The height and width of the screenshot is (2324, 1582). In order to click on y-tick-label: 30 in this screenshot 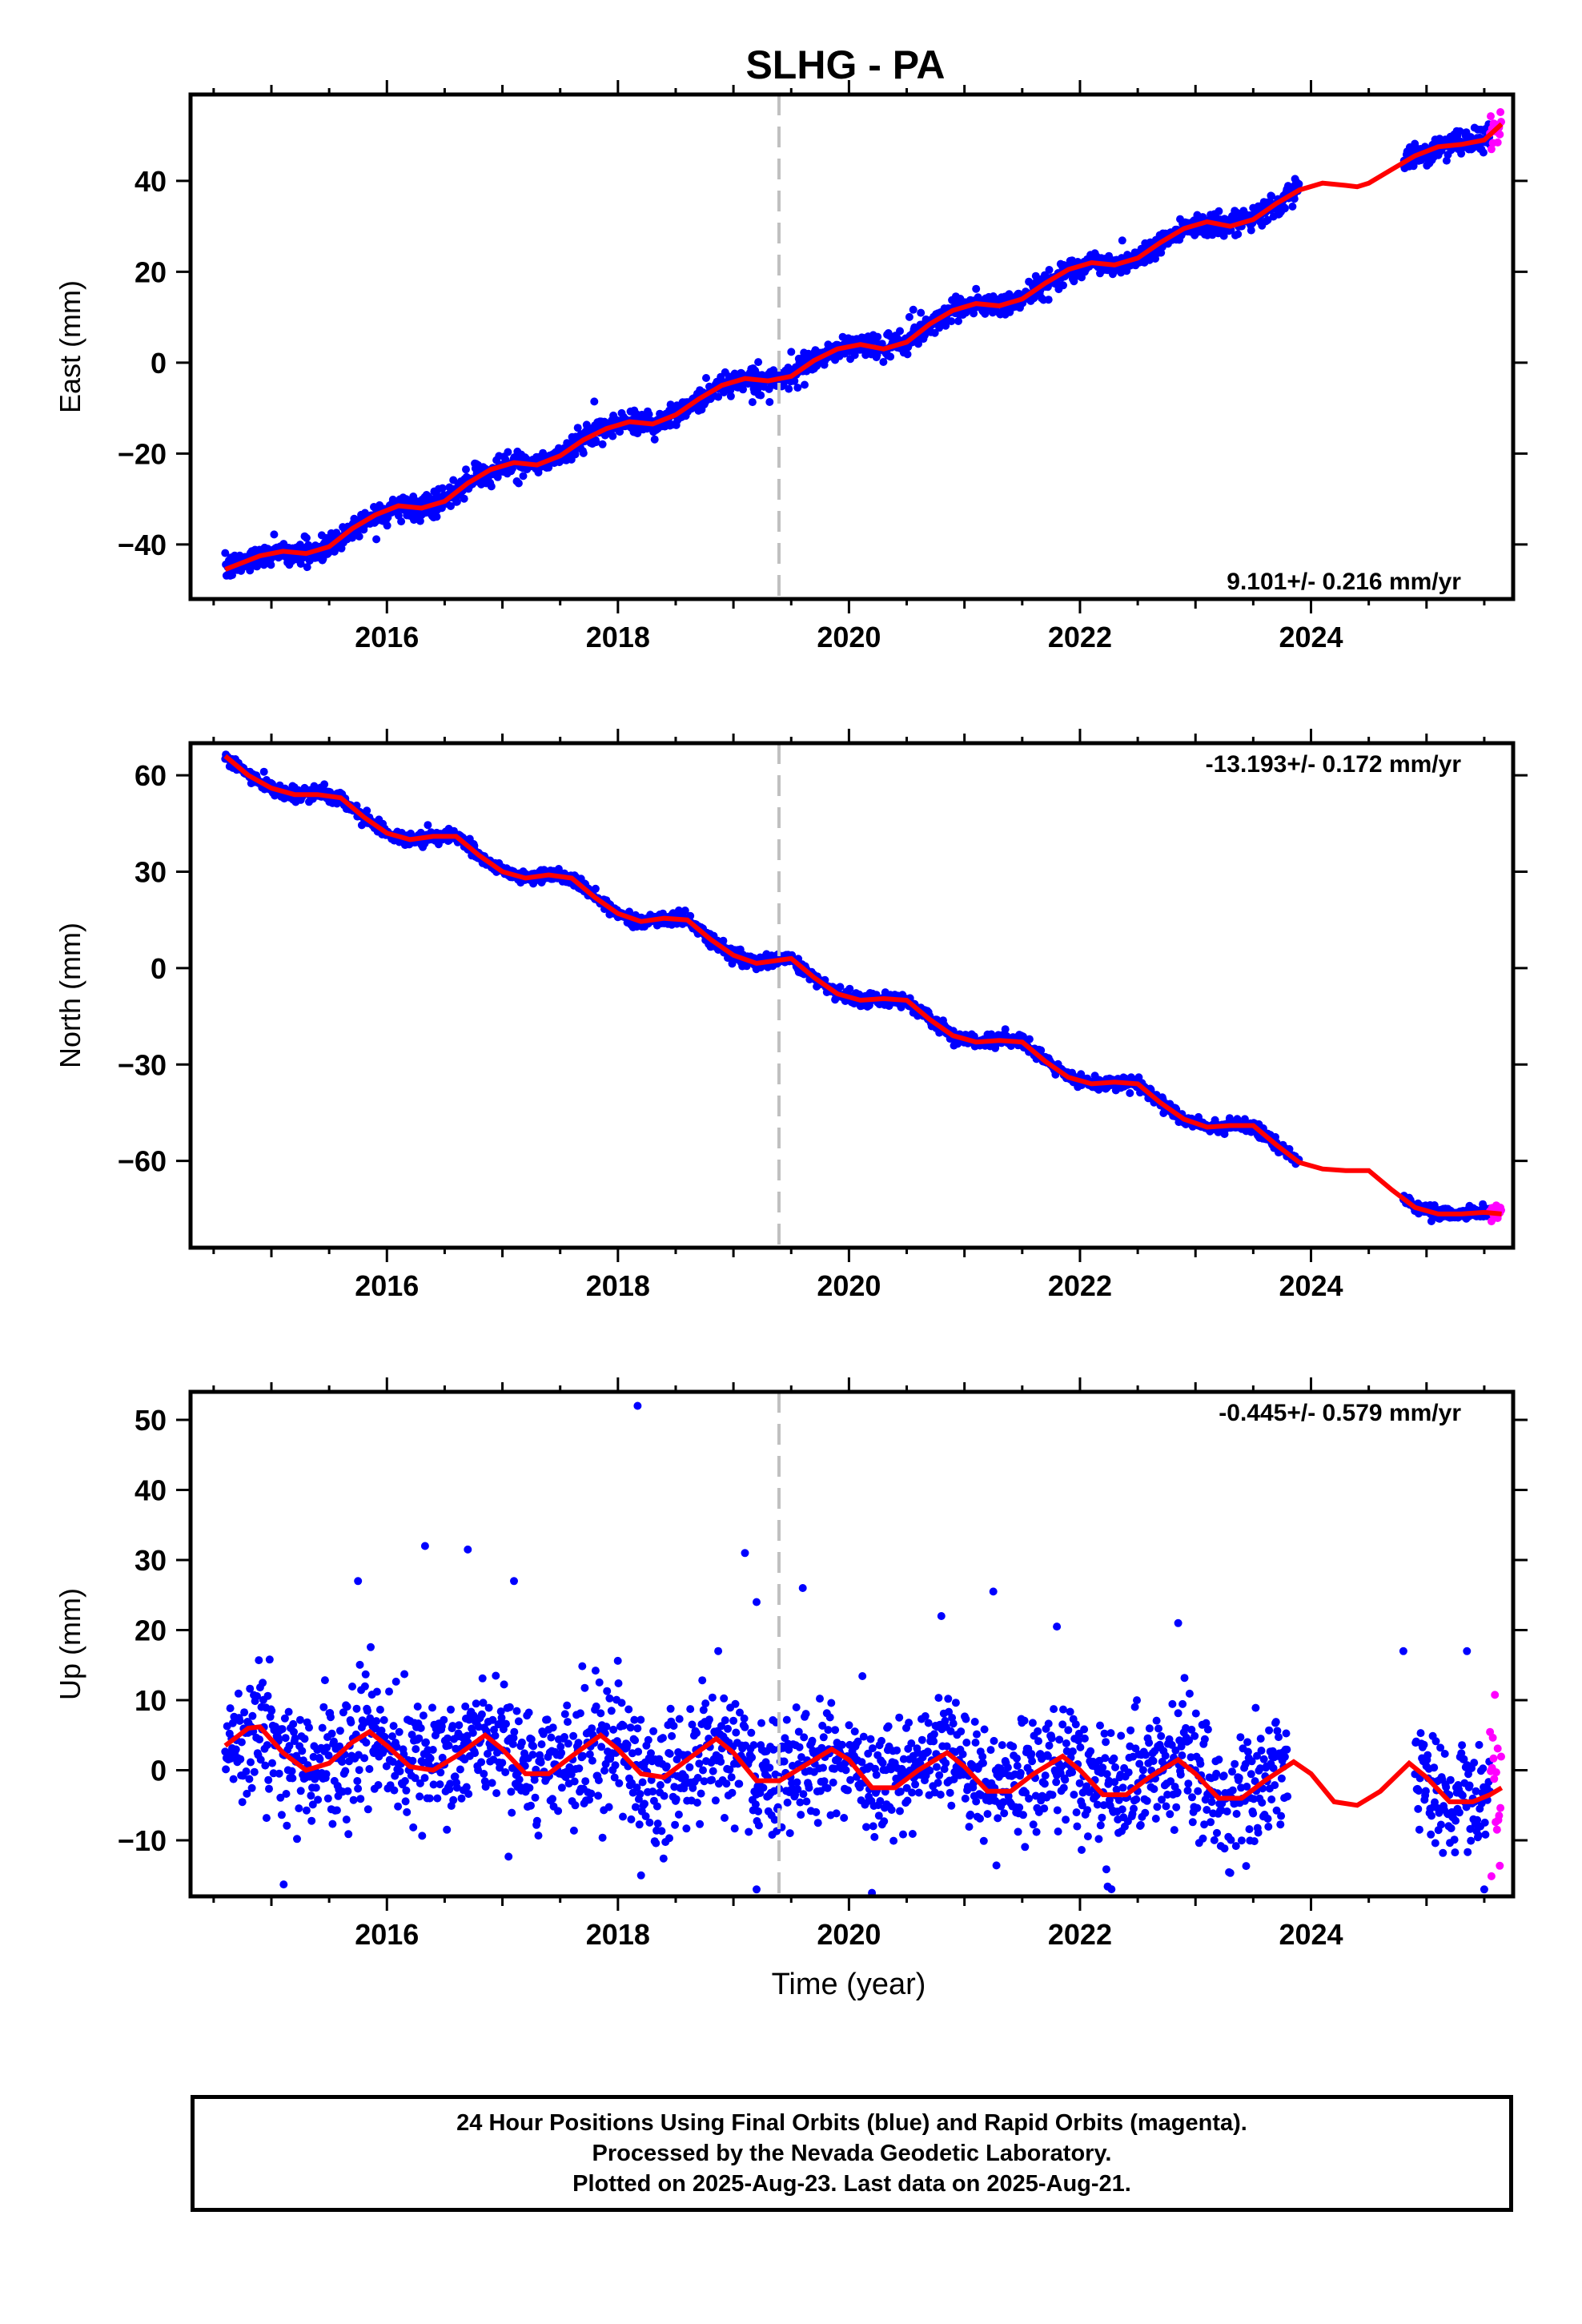, I will do `click(151, 872)`.